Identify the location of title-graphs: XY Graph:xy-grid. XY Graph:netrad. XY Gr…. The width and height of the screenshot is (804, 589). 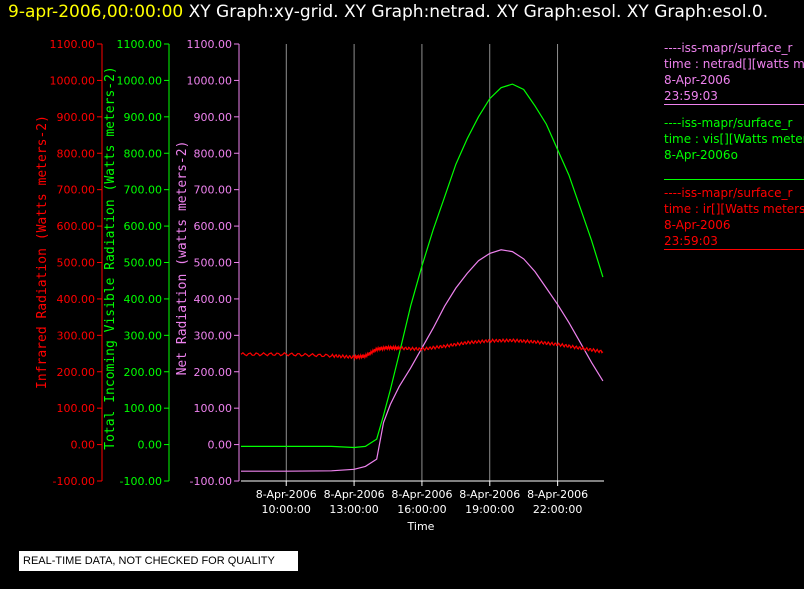
(478, 12).